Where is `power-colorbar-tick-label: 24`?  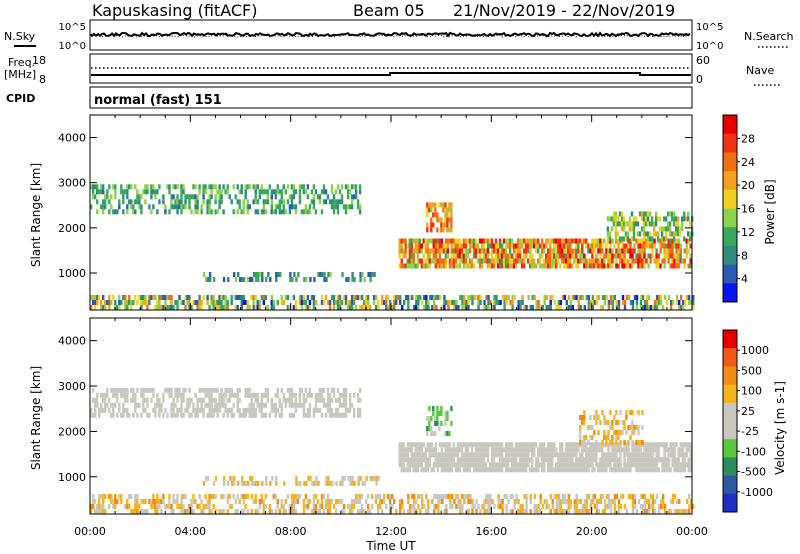
power-colorbar-tick-label: 24 is located at coordinates (748, 162).